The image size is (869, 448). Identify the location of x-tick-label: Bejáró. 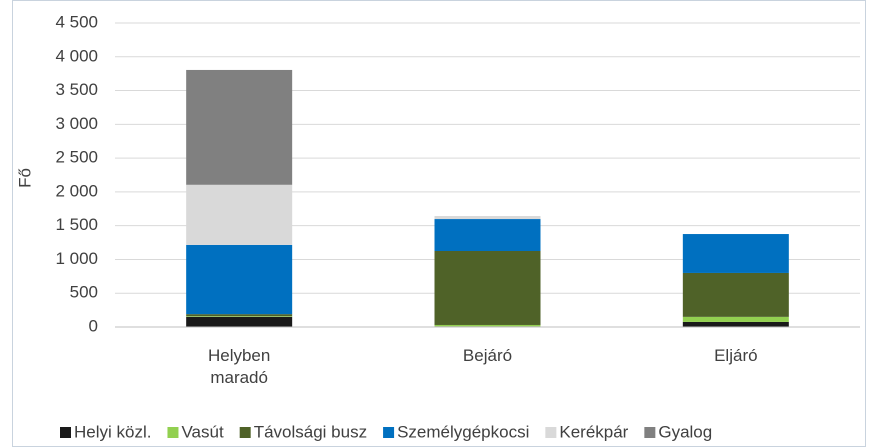
(487, 355).